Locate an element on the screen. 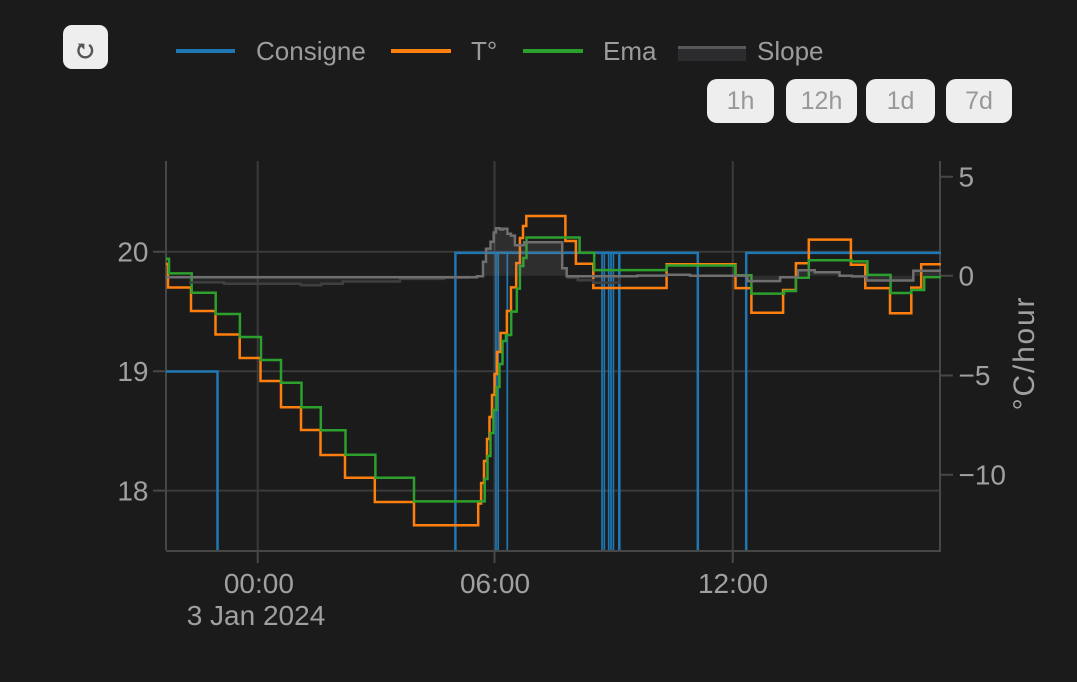  svg-text: 0 is located at coordinates (967, 275).